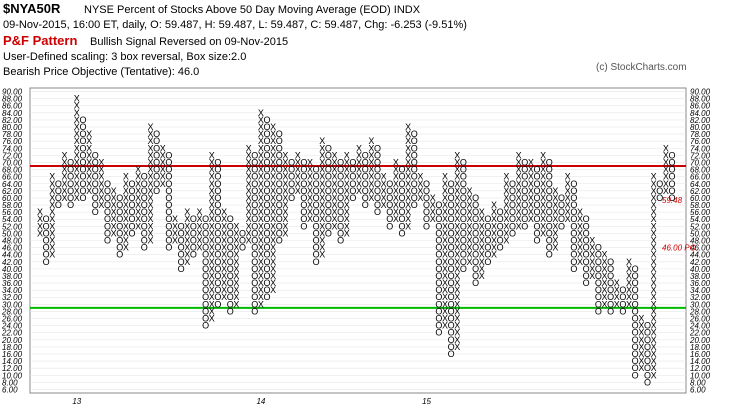  I want to click on y-tick-label: 46.00, so click(700, 248).